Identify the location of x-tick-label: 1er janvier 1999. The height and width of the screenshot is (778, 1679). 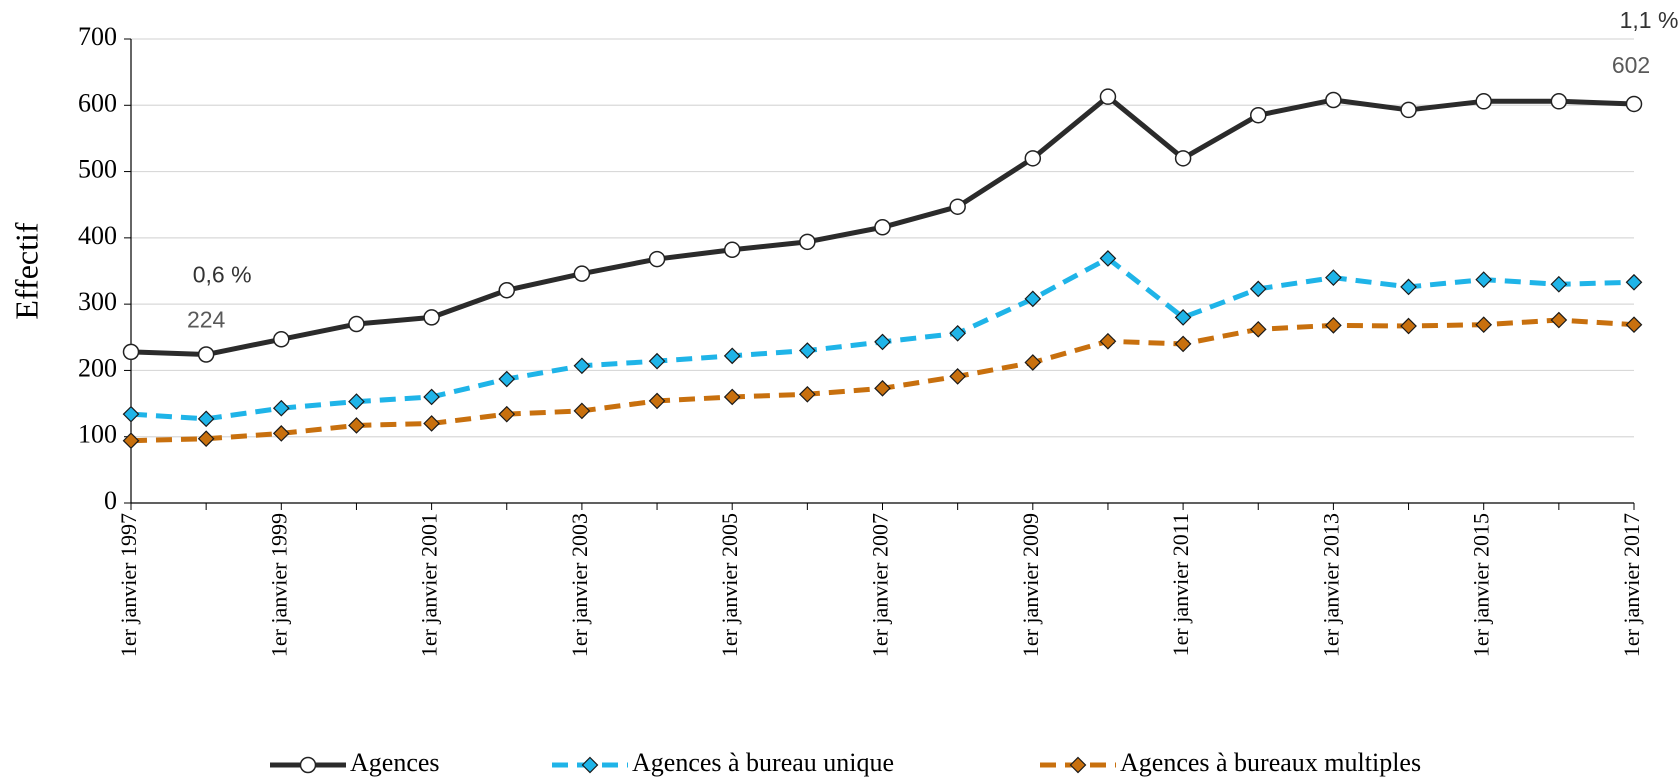
(278, 585).